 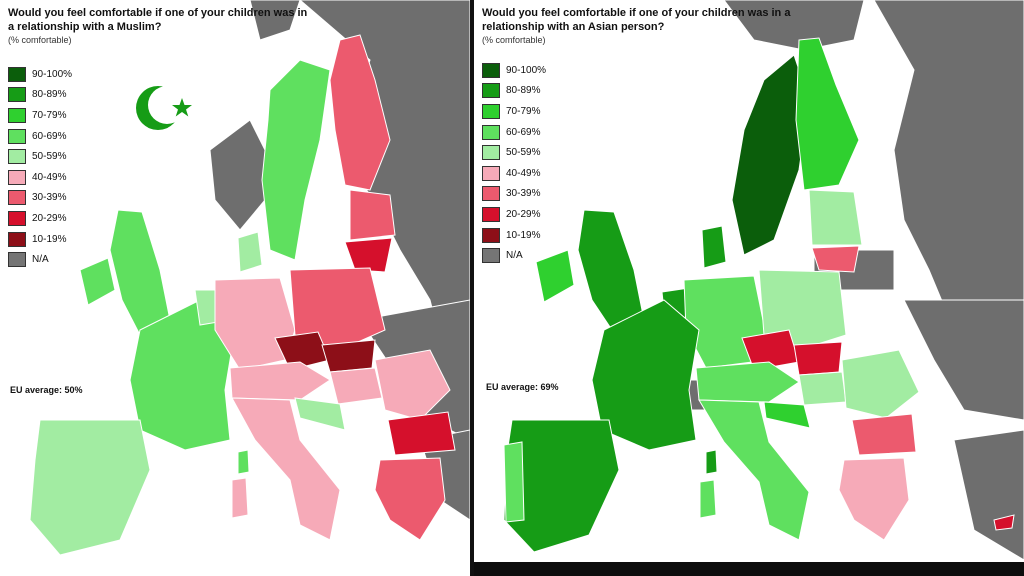 I want to click on left-map-subtitle: (% comfortable), so click(x=40, y=40).